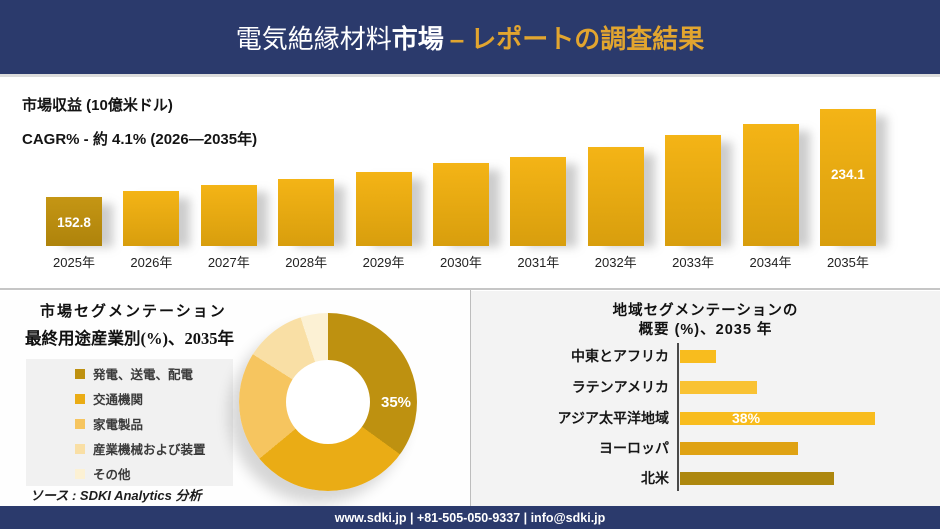  I want to click on bar-year-label: 2029年, so click(383, 262).